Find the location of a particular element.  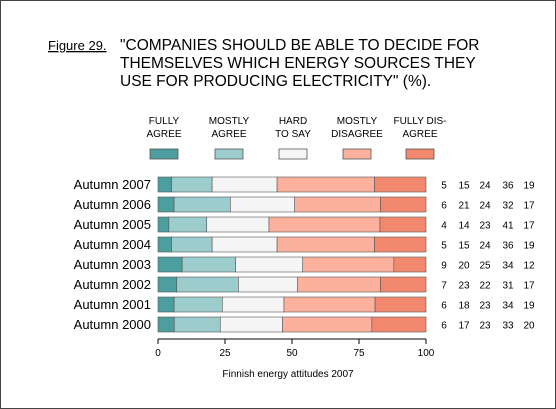

value-label-row5-series4: 34 is located at coordinates (508, 266).